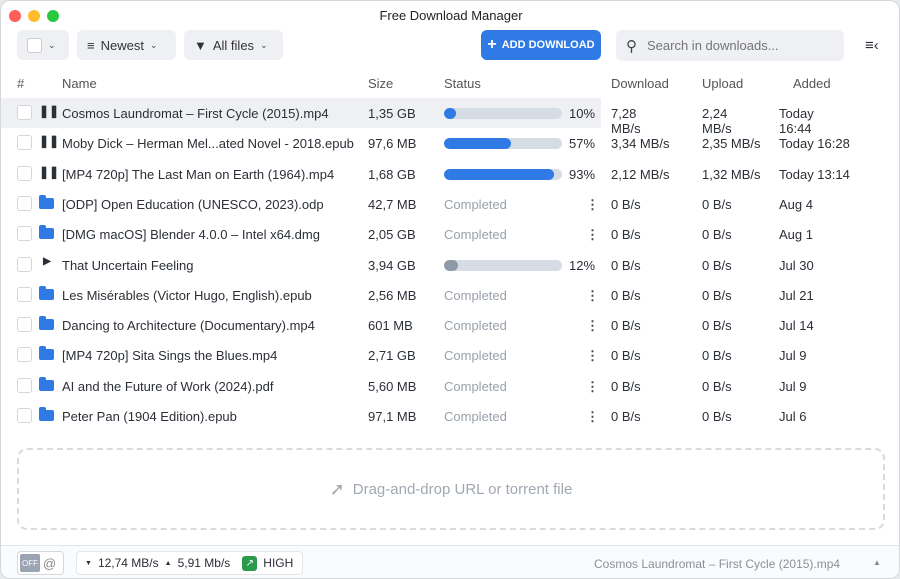 The height and width of the screenshot is (579, 900). Describe the element at coordinates (462, 489) in the screenshot. I see `drop-zone-label: Drag-and-drop URL or torrent file` at that location.